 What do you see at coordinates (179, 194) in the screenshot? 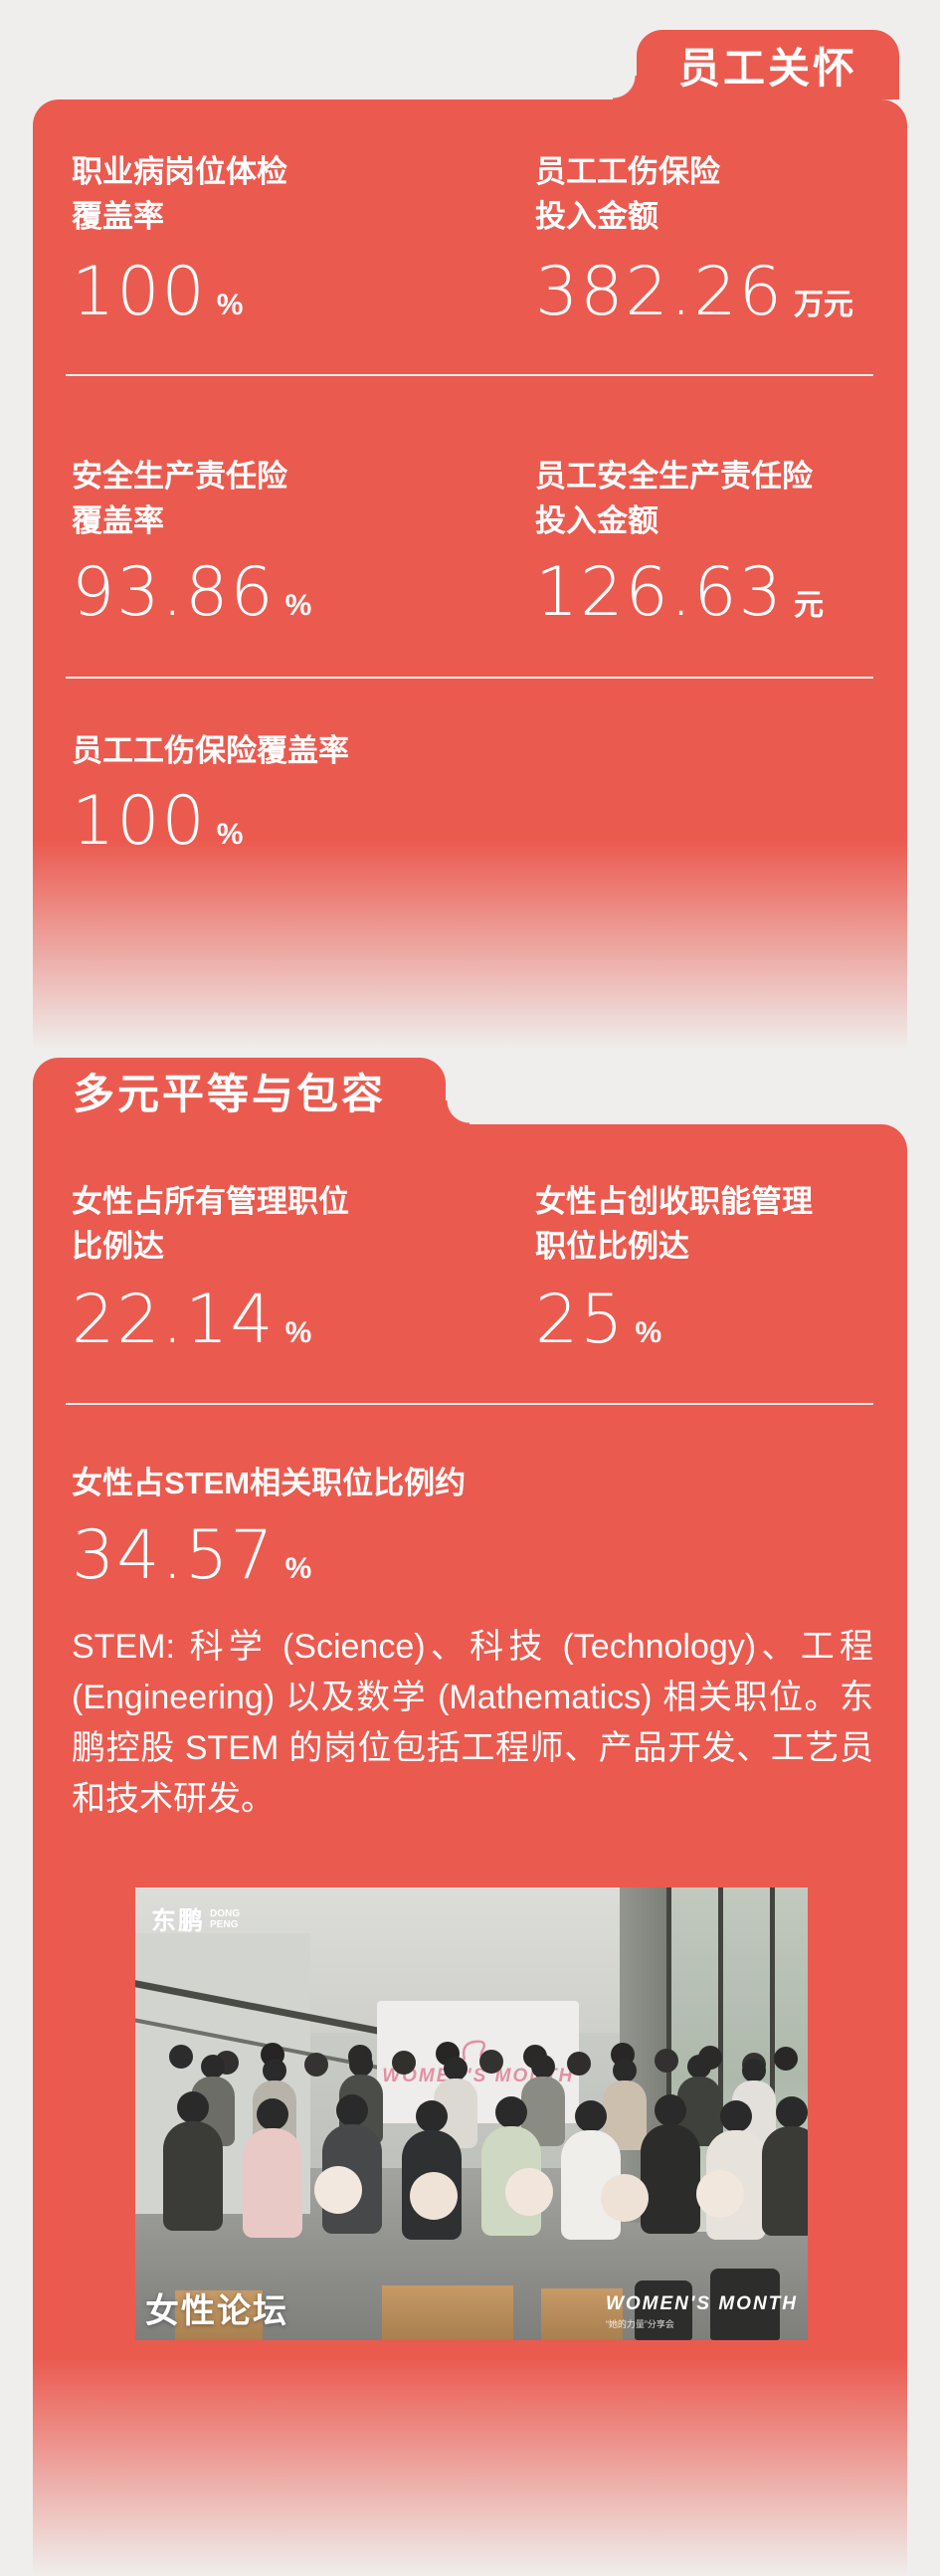
I see `stat-exam-coverage: 职业病岗位体检 覆盖率` at bounding box center [179, 194].